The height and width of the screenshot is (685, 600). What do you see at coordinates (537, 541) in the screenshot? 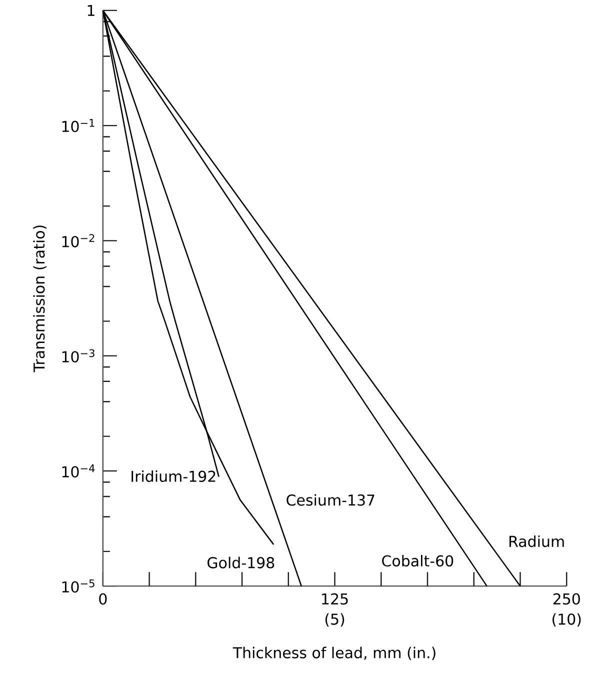
I see `series-label: Radium` at bounding box center [537, 541].